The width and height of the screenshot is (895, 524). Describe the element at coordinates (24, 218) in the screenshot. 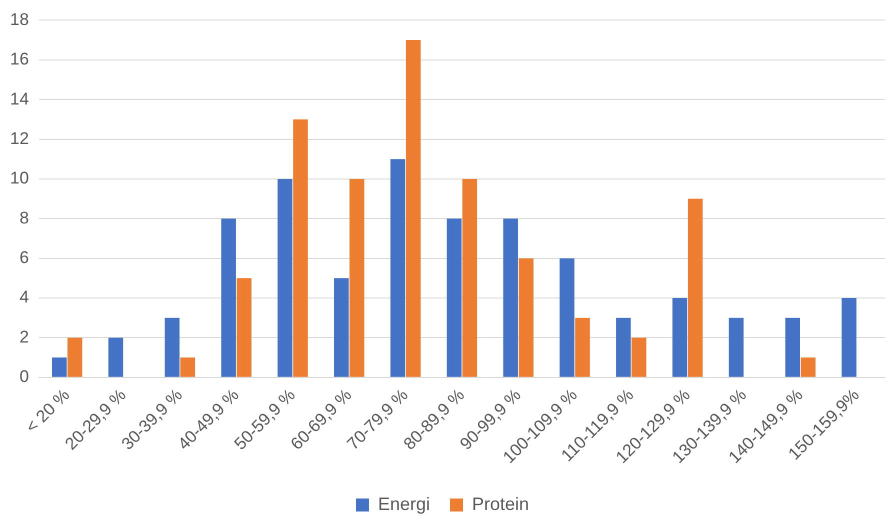

I see `y-tick-label: 8` at that location.